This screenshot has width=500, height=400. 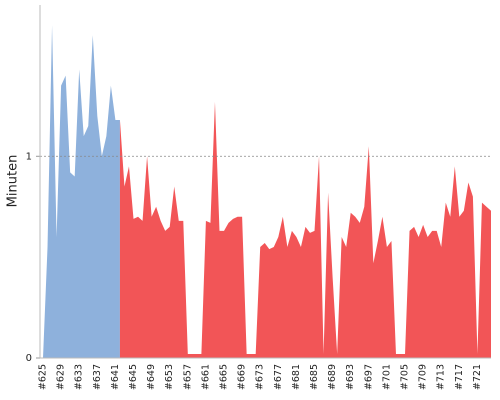 I want to click on x-tick-label: #721, so click(x=477, y=377).